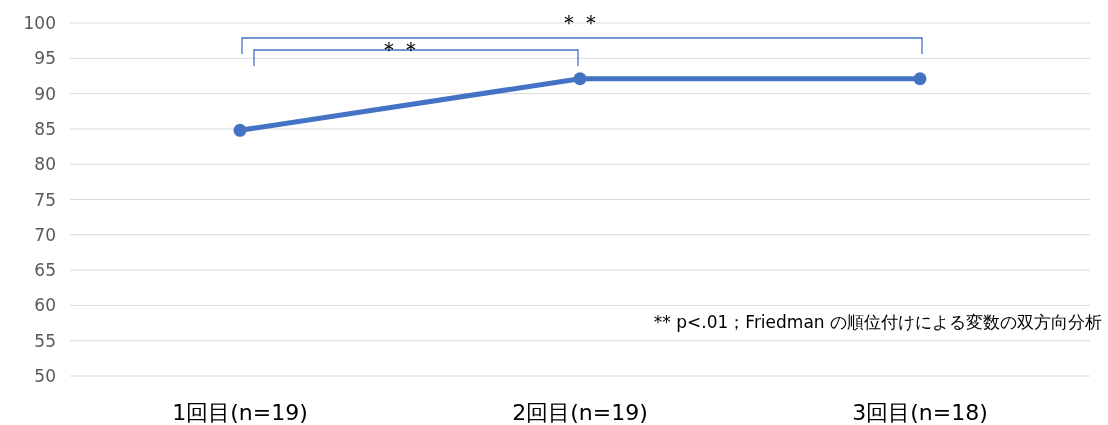  Describe the element at coordinates (45, 305) in the screenshot. I see `y-tick-label: 60` at that location.